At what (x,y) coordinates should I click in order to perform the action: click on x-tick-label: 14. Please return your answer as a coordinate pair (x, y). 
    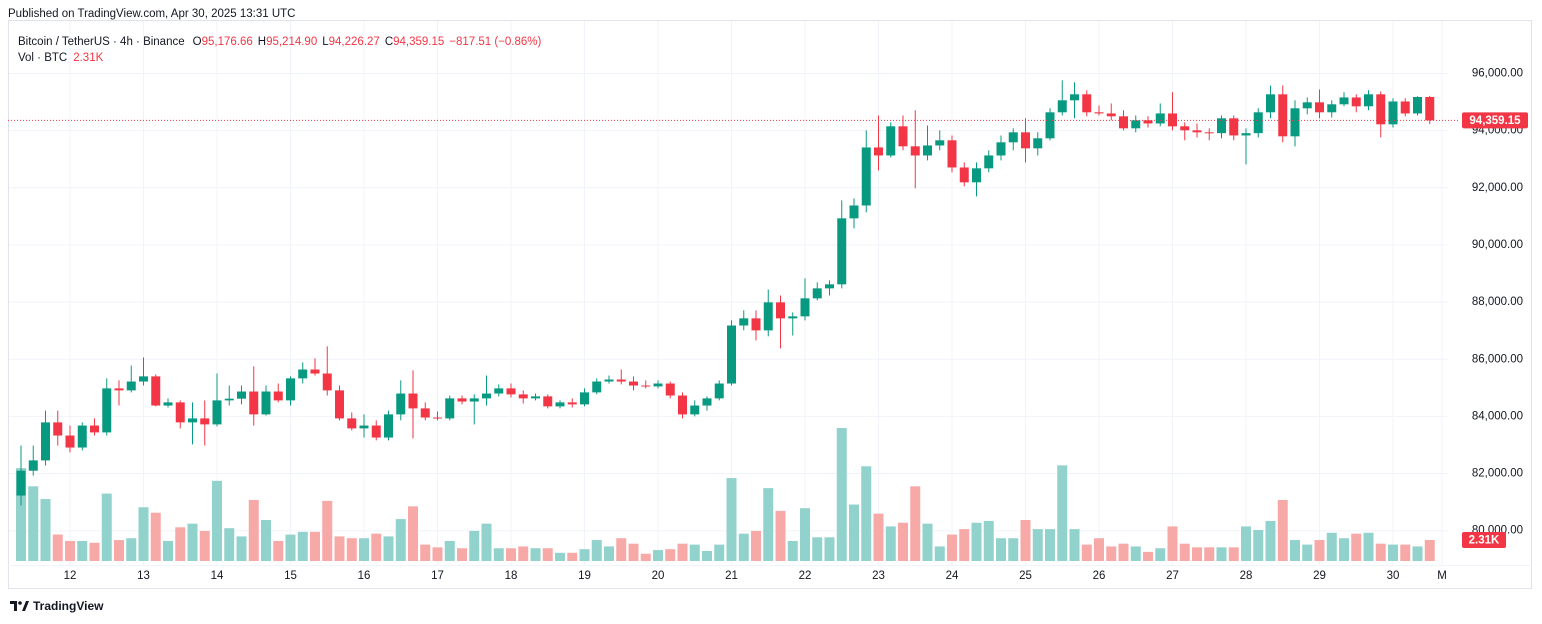
    Looking at the image, I should click on (217, 576).